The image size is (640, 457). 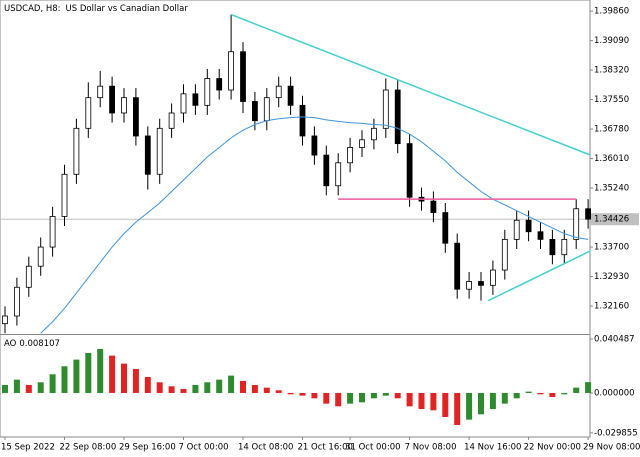 I want to click on y-tick-label: 0.000000, so click(x=614, y=393).